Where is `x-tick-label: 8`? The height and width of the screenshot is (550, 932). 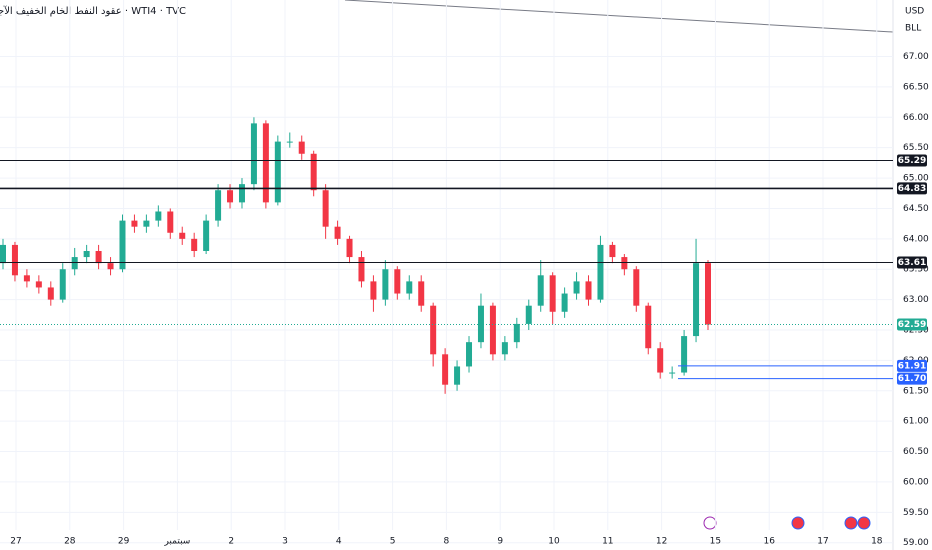
x-tick-label: 8 is located at coordinates (447, 542).